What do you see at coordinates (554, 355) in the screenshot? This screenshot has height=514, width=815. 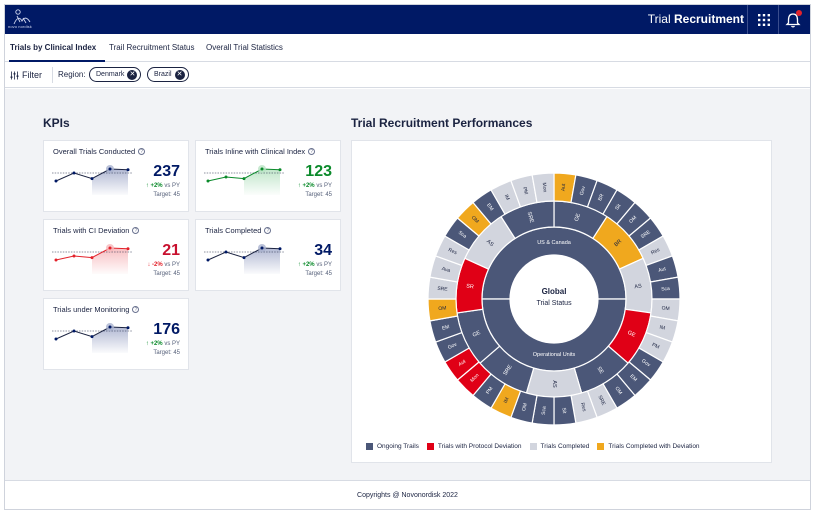 I see `ring1-label: Operational Units` at bounding box center [554, 355].